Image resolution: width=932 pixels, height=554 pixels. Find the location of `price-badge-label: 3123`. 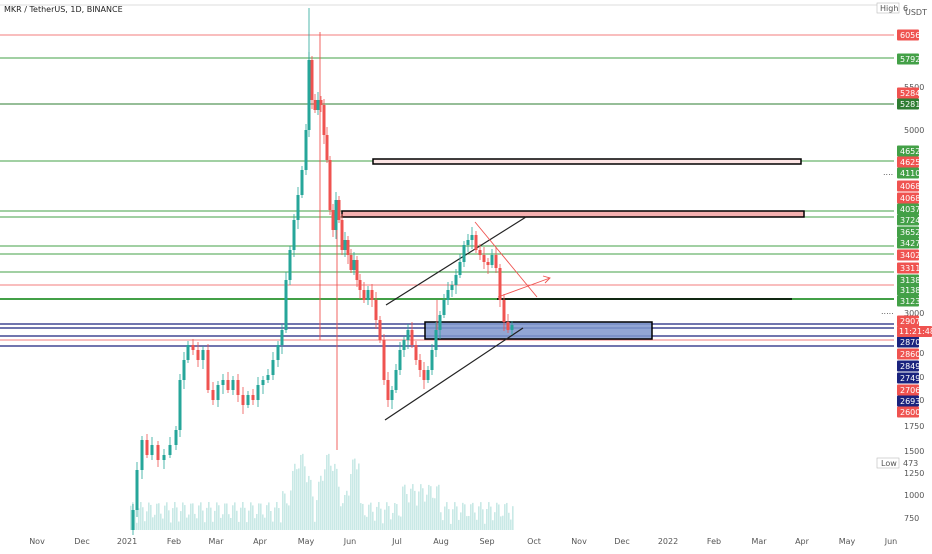

price-badge-label: 3123 is located at coordinates (910, 301).